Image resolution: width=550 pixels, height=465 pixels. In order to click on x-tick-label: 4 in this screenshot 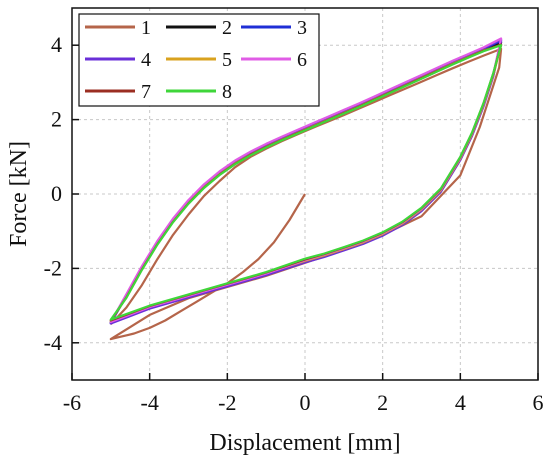, I will do `click(460, 402)`.